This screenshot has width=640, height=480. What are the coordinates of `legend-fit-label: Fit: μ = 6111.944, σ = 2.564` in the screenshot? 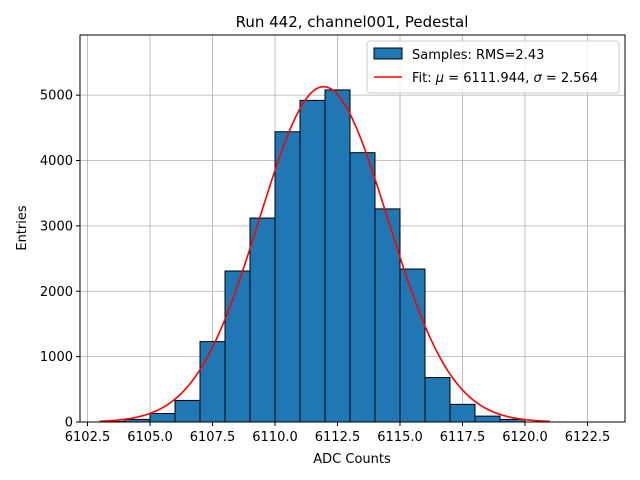 It's located at (505, 78).